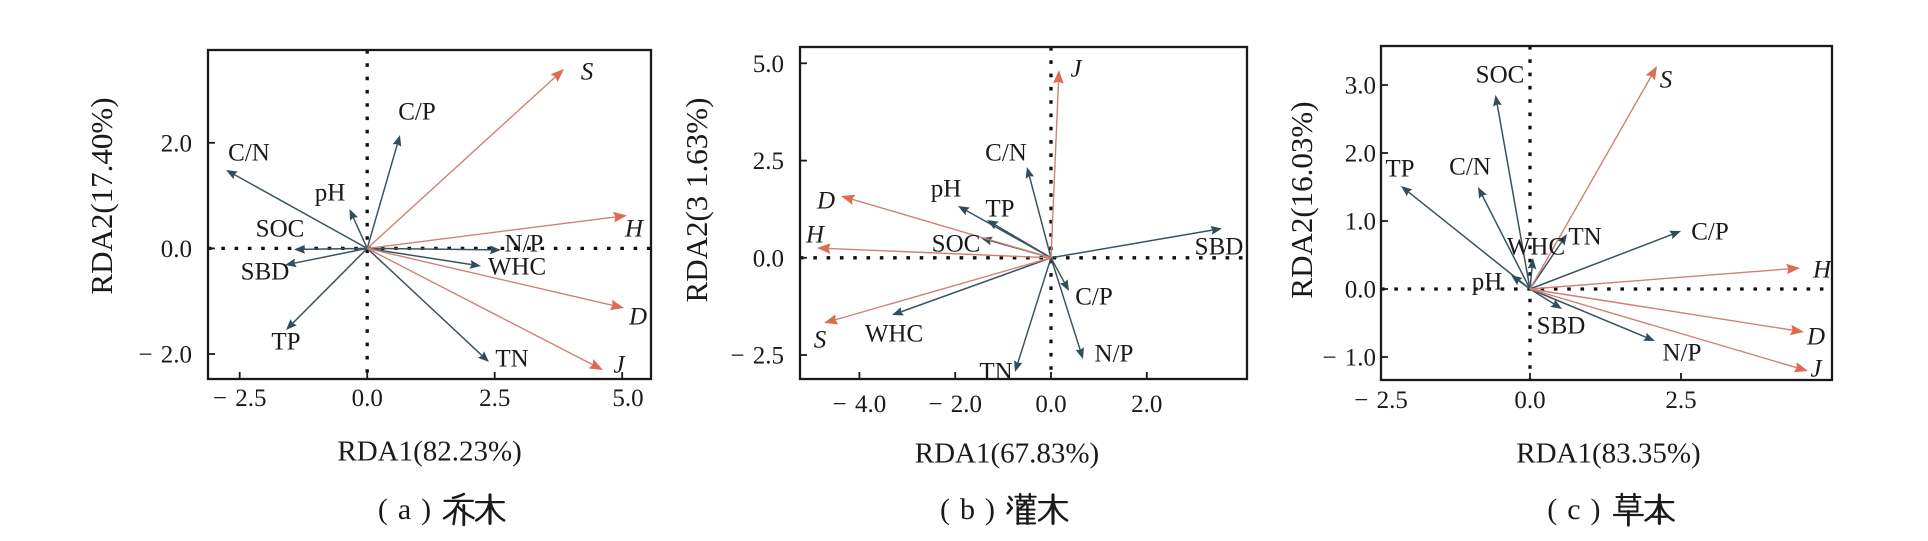 This screenshot has width=1928, height=541. Describe the element at coordinates (1360, 86) in the screenshot. I see `svg-text: 3.0` at that location.